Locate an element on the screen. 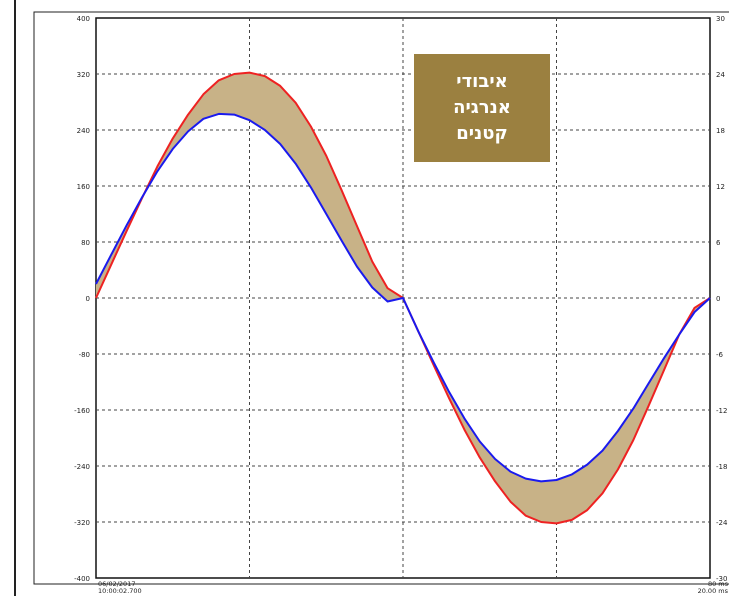 This screenshot has width=729, height=596. y-tick-label-right: -6 is located at coordinates (720, 355).